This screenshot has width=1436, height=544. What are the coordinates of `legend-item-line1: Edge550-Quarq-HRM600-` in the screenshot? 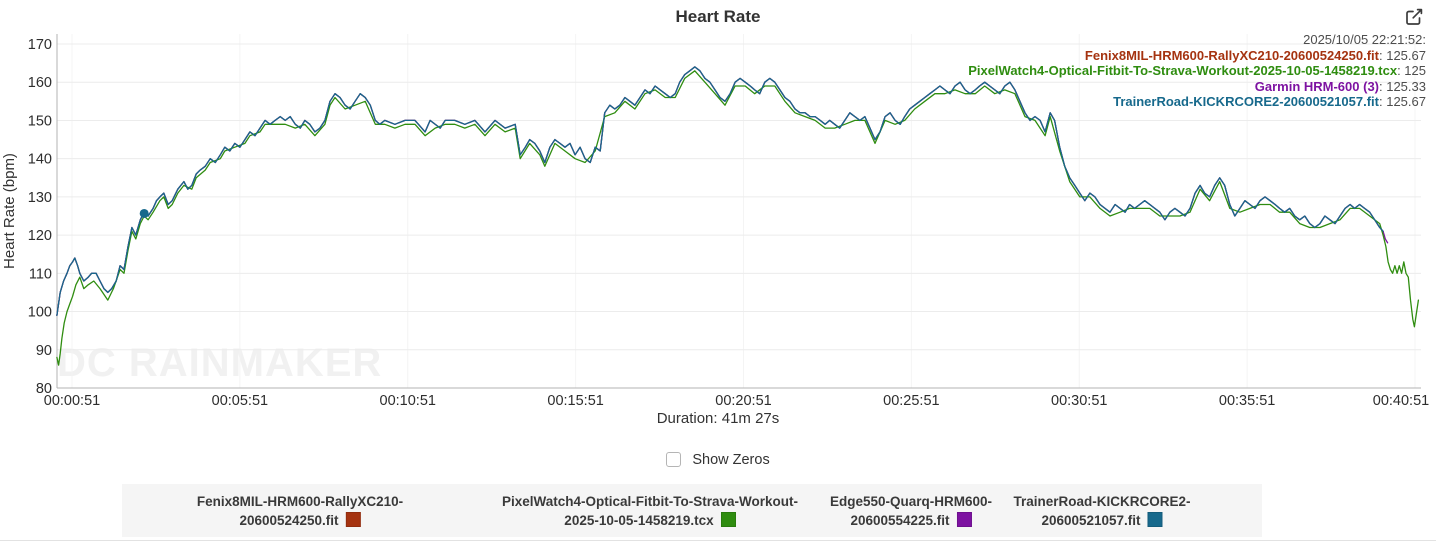 It's located at (911, 501).